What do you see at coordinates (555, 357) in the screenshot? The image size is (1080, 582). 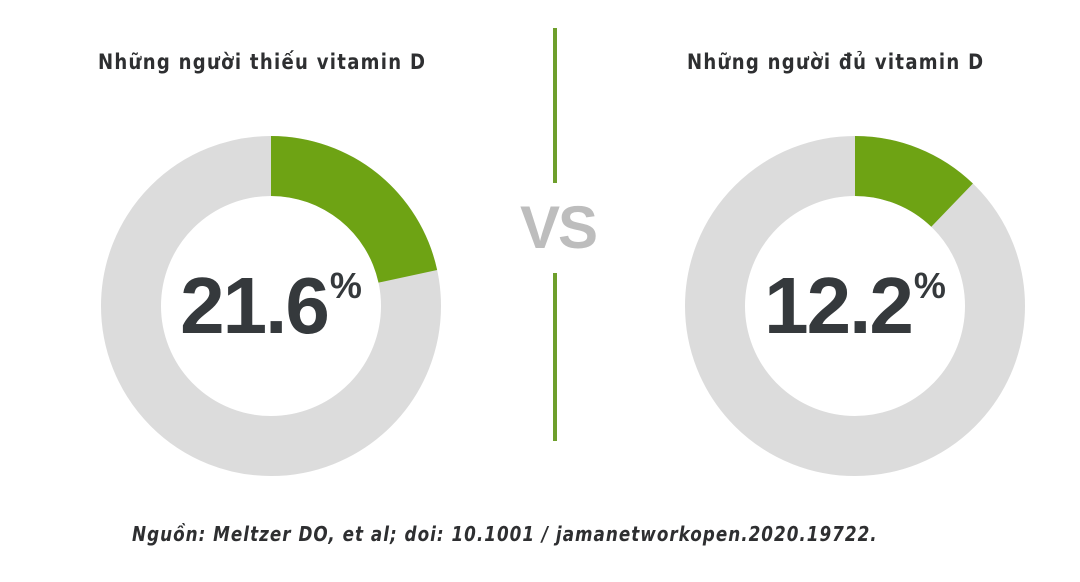 I see `divider-line-bottom` at bounding box center [555, 357].